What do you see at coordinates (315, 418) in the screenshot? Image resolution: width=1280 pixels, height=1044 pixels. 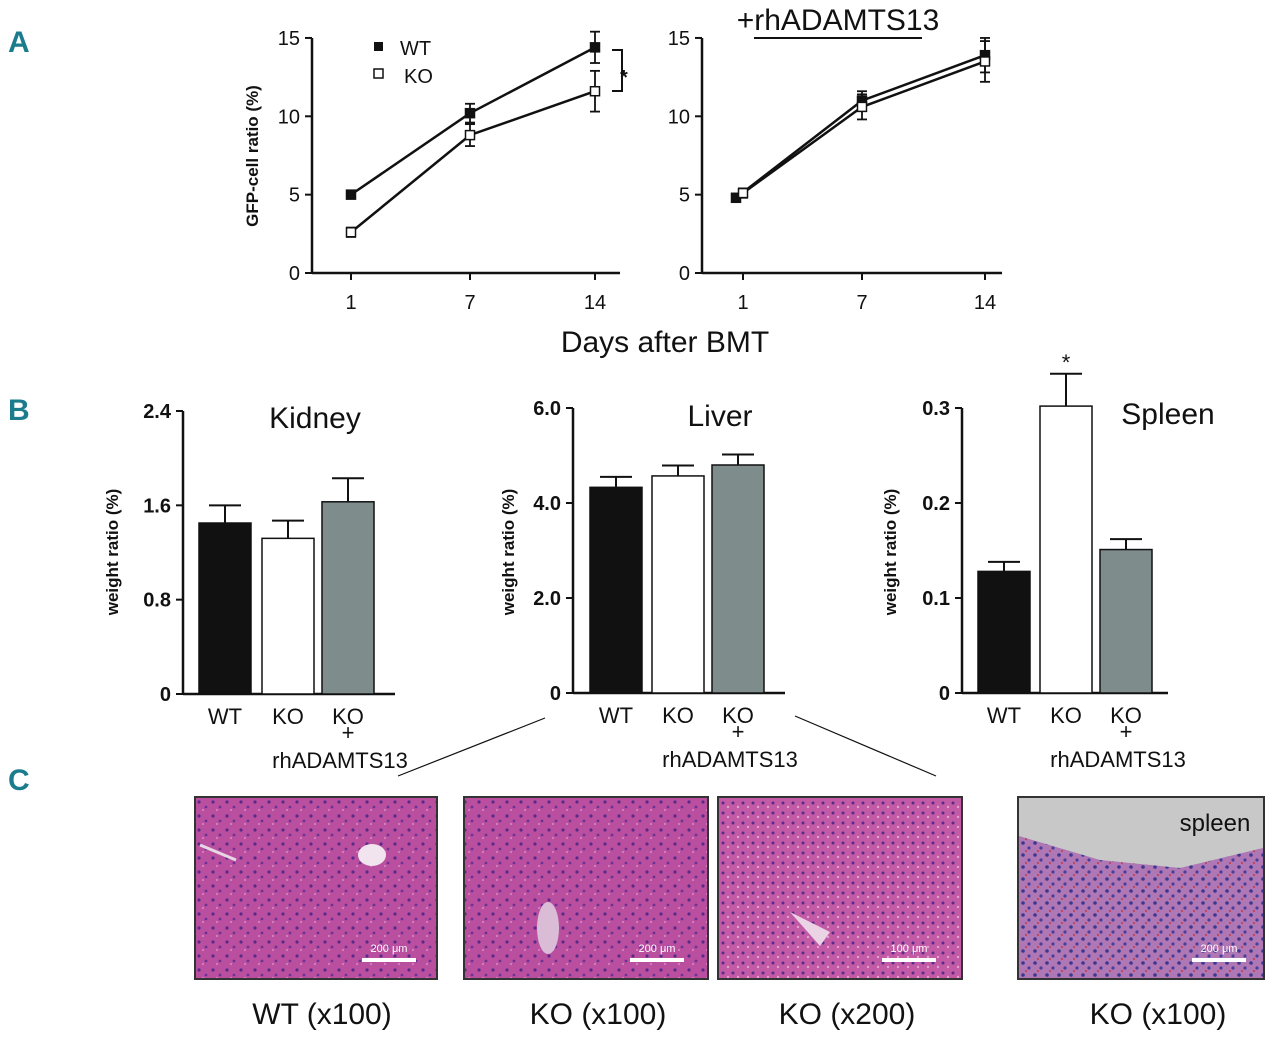 I see `chart-title: Kidney` at bounding box center [315, 418].